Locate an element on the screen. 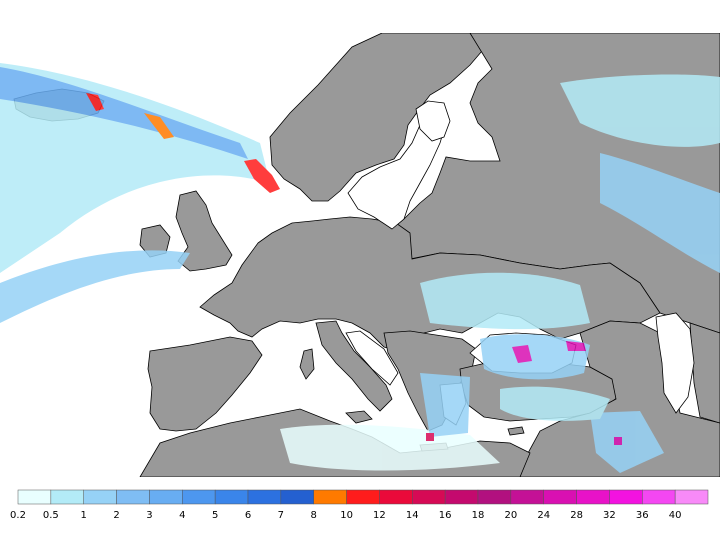 This screenshot has height=540, width=720. scandinavia-land is located at coordinates (376, 117).